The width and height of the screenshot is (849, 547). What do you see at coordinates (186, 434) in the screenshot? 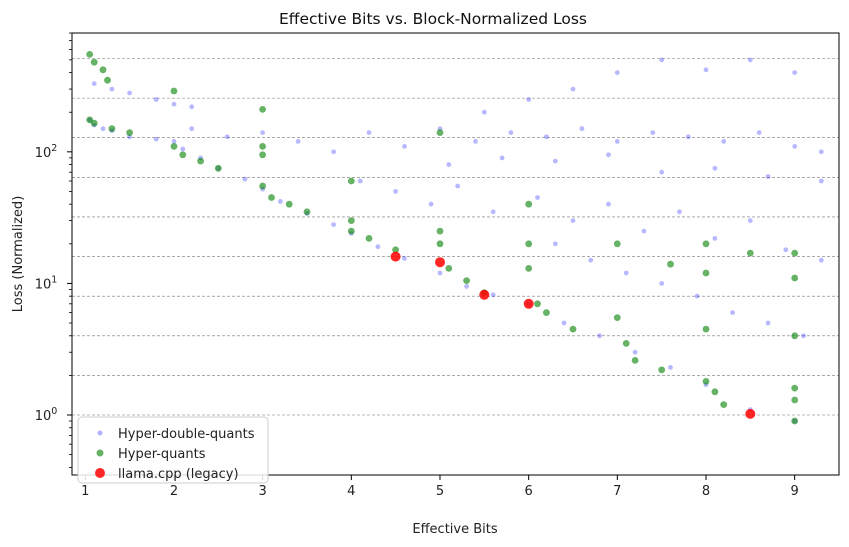
I see `legend-label-hyper-double-quants: Hyper-double-quants` at bounding box center [186, 434].